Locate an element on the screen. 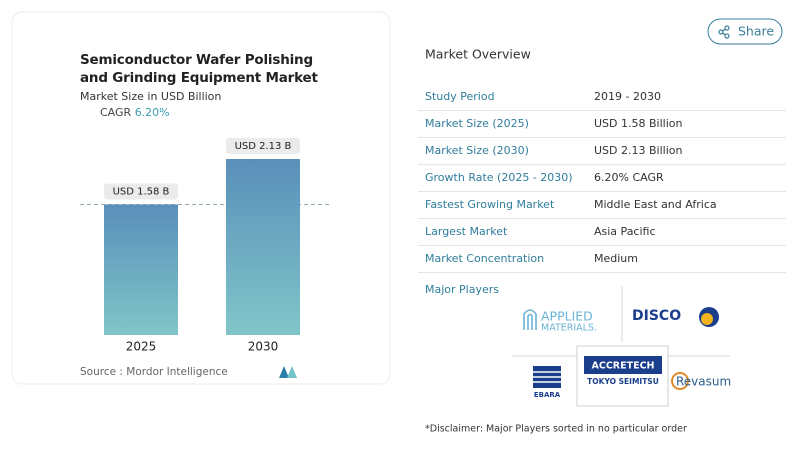  svg-text: APPLIED is located at coordinates (567, 316).